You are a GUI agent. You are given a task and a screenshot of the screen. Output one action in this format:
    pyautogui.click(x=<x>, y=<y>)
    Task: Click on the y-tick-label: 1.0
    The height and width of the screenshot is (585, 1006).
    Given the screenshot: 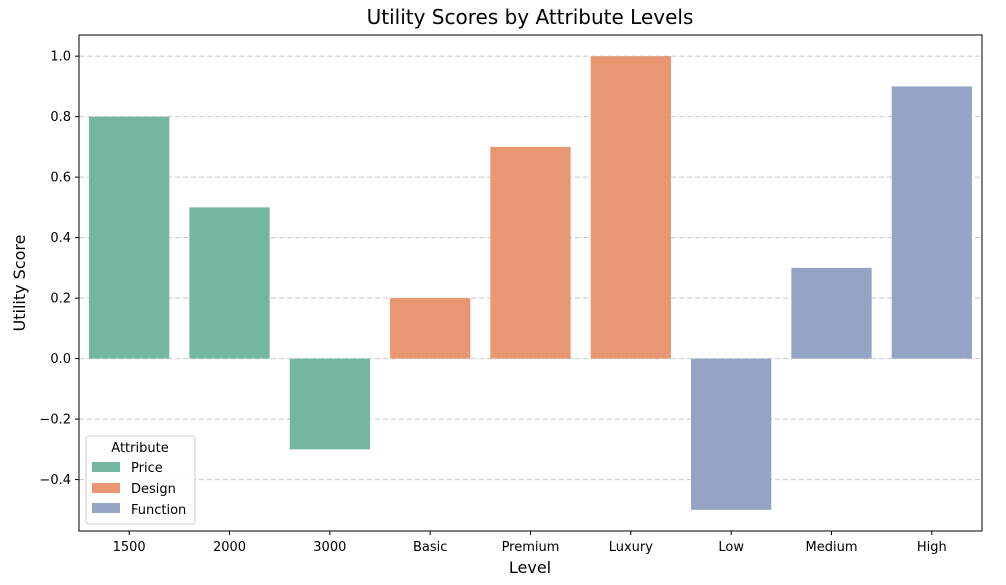 What is the action you would take?
    pyautogui.click(x=60, y=57)
    